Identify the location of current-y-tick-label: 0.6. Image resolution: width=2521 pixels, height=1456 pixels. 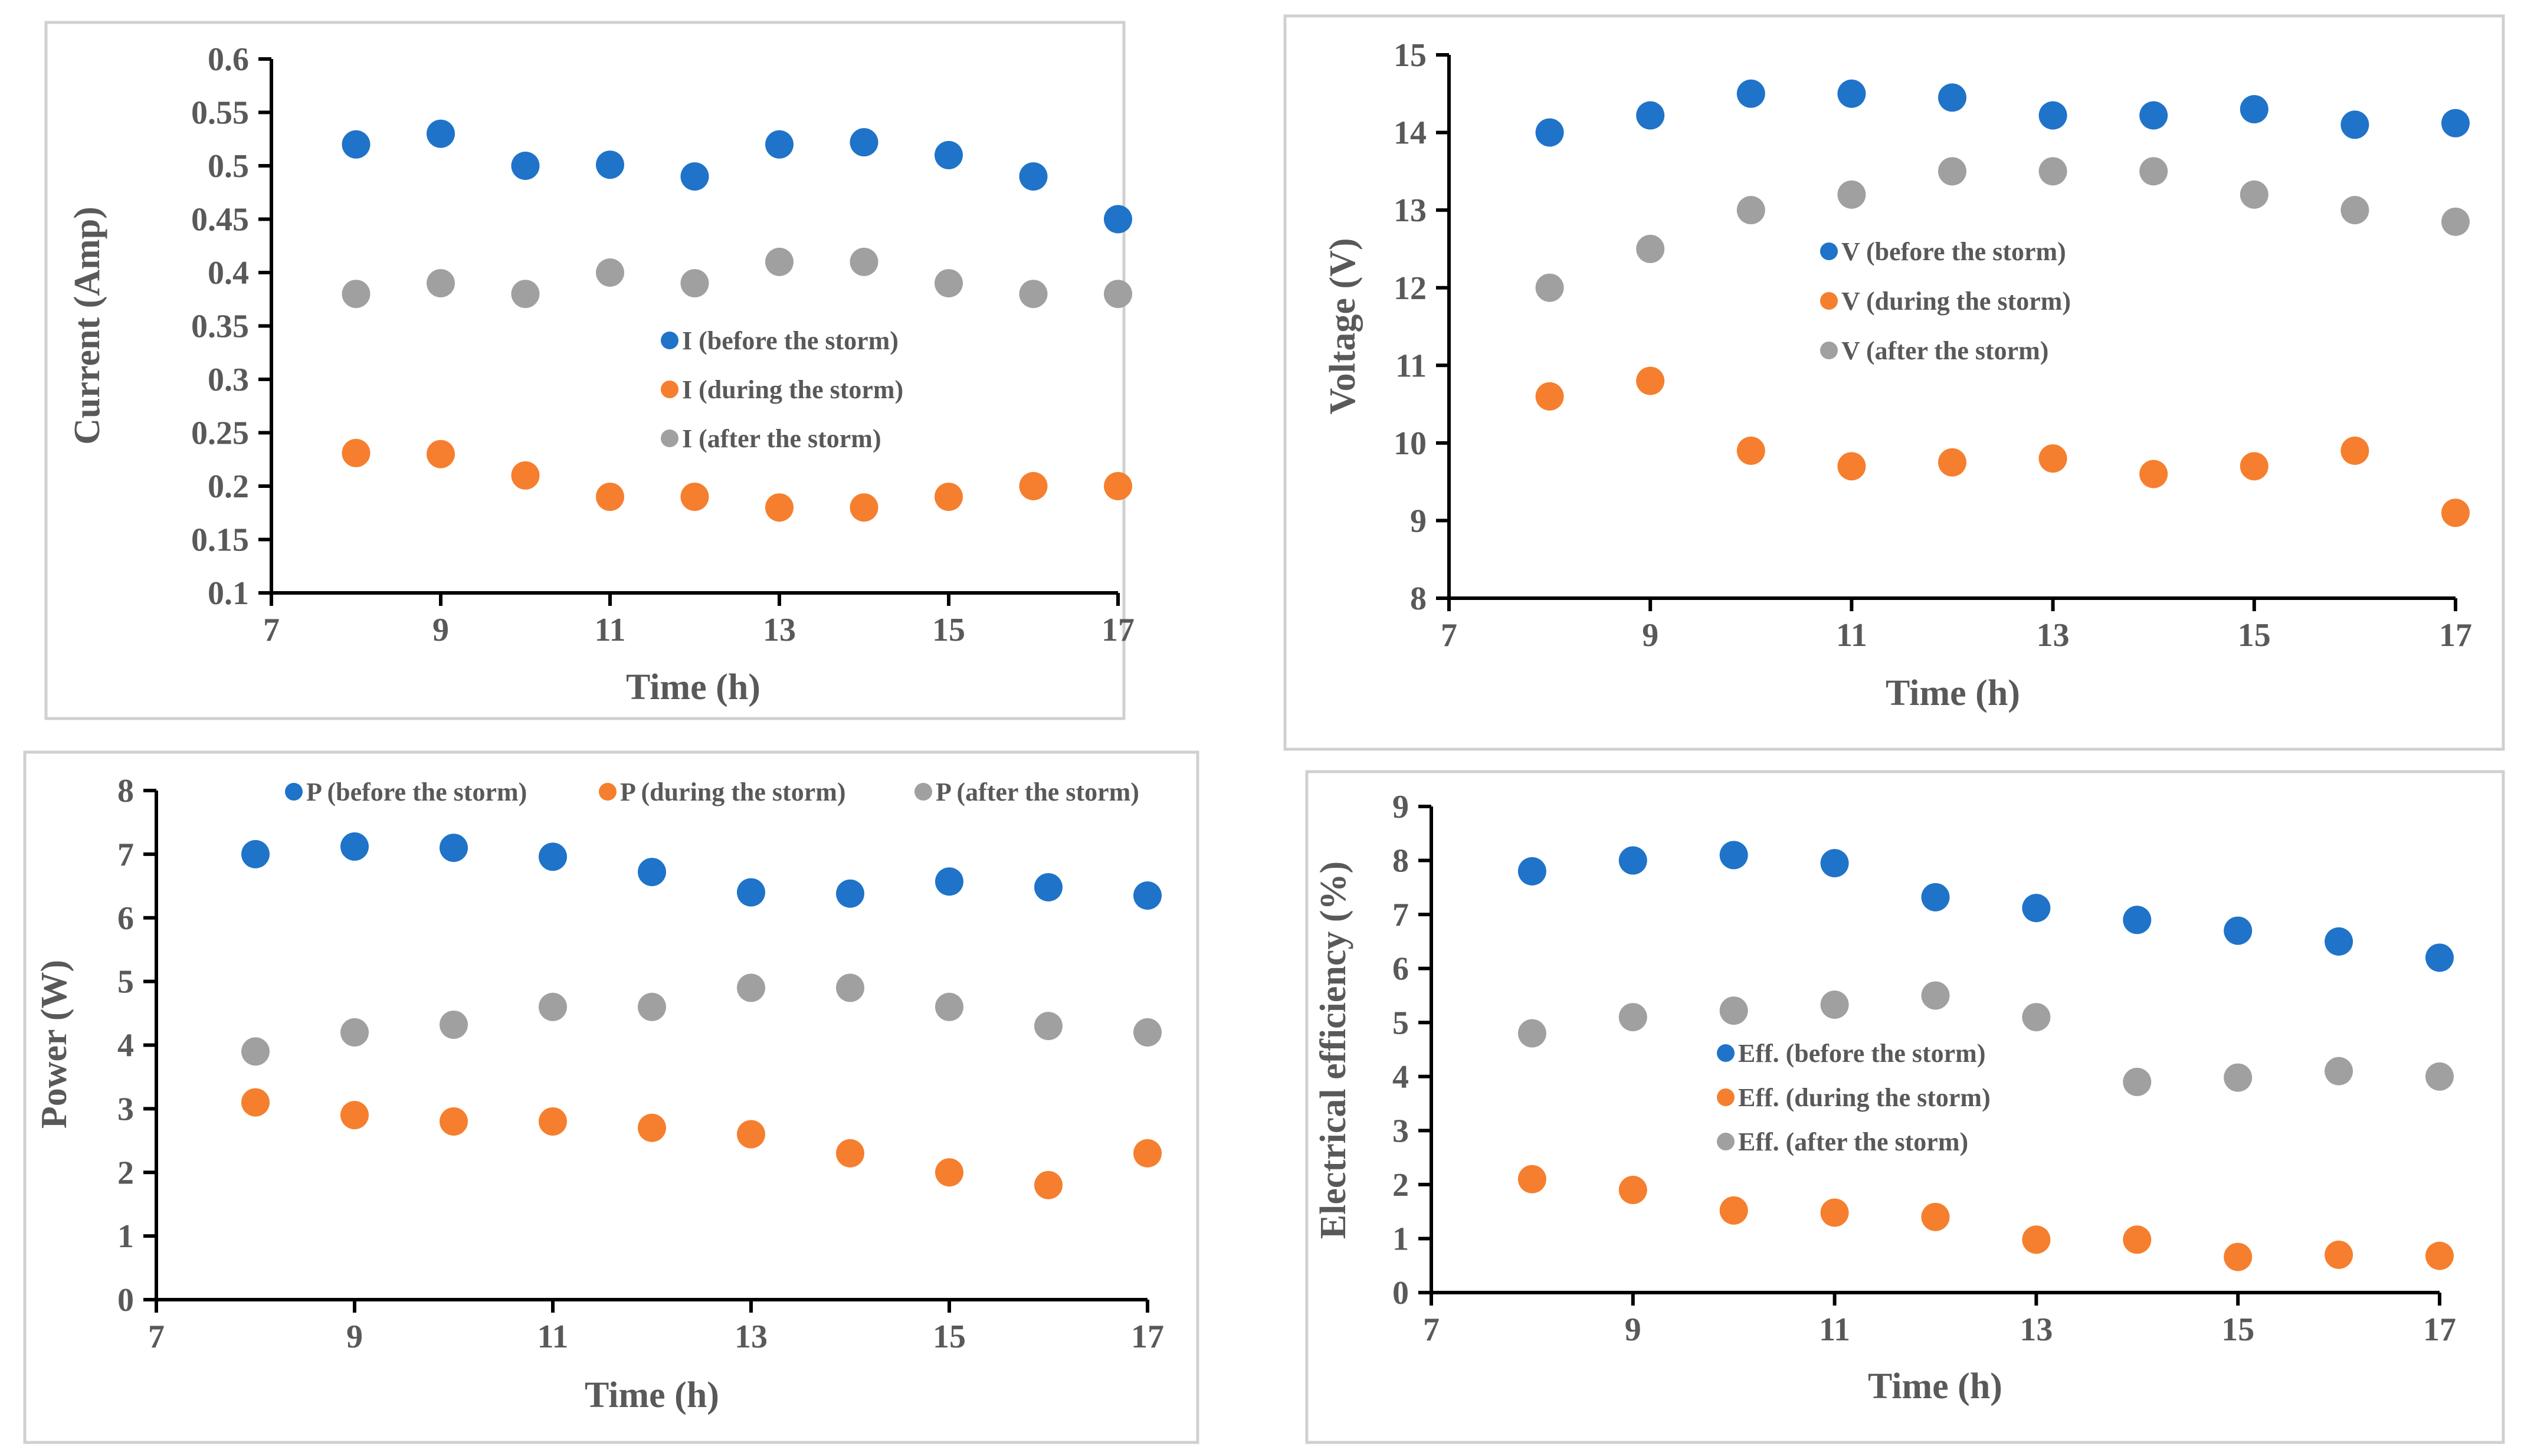
(228, 59).